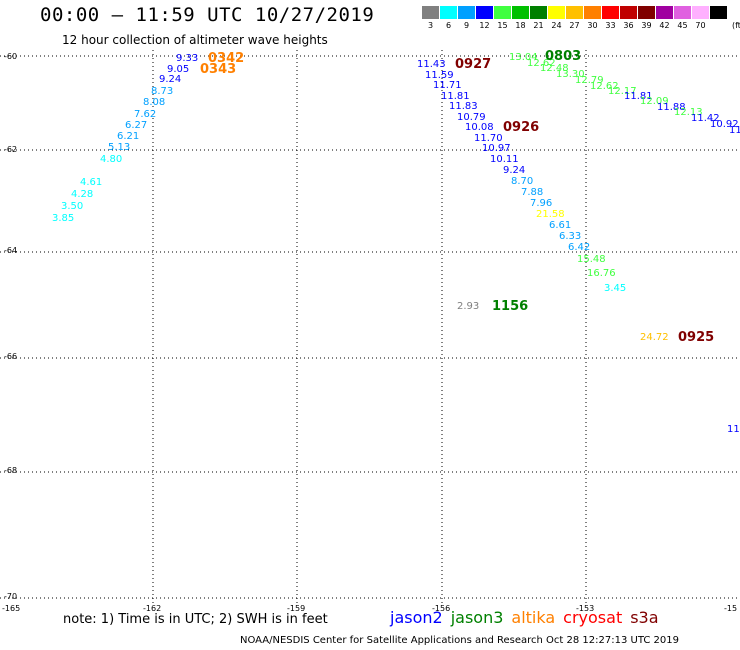 Image resolution: width=740 pixels, height=650 pixels. What do you see at coordinates (654, 337) in the screenshot?
I see `wave-height-value: 24.72` at bounding box center [654, 337].